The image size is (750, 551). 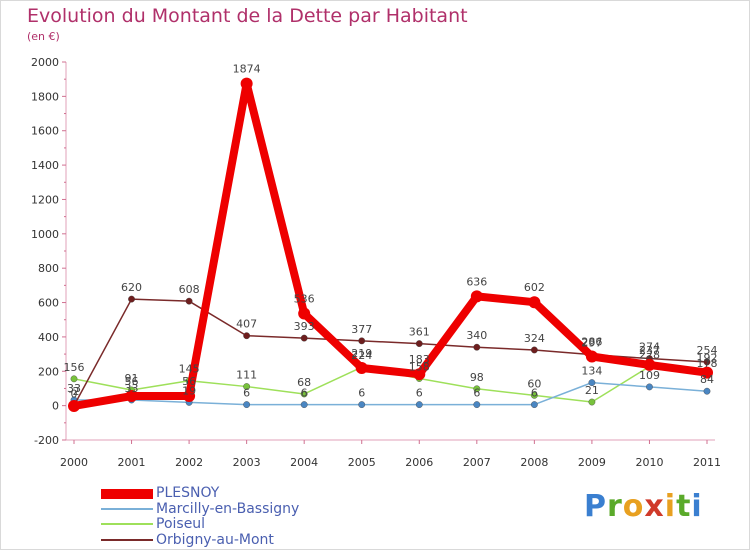 What do you see at coordinates (45, 96) in the screenshot?
I see `y-tick-label: 1800` at bounding box center [45, 96].